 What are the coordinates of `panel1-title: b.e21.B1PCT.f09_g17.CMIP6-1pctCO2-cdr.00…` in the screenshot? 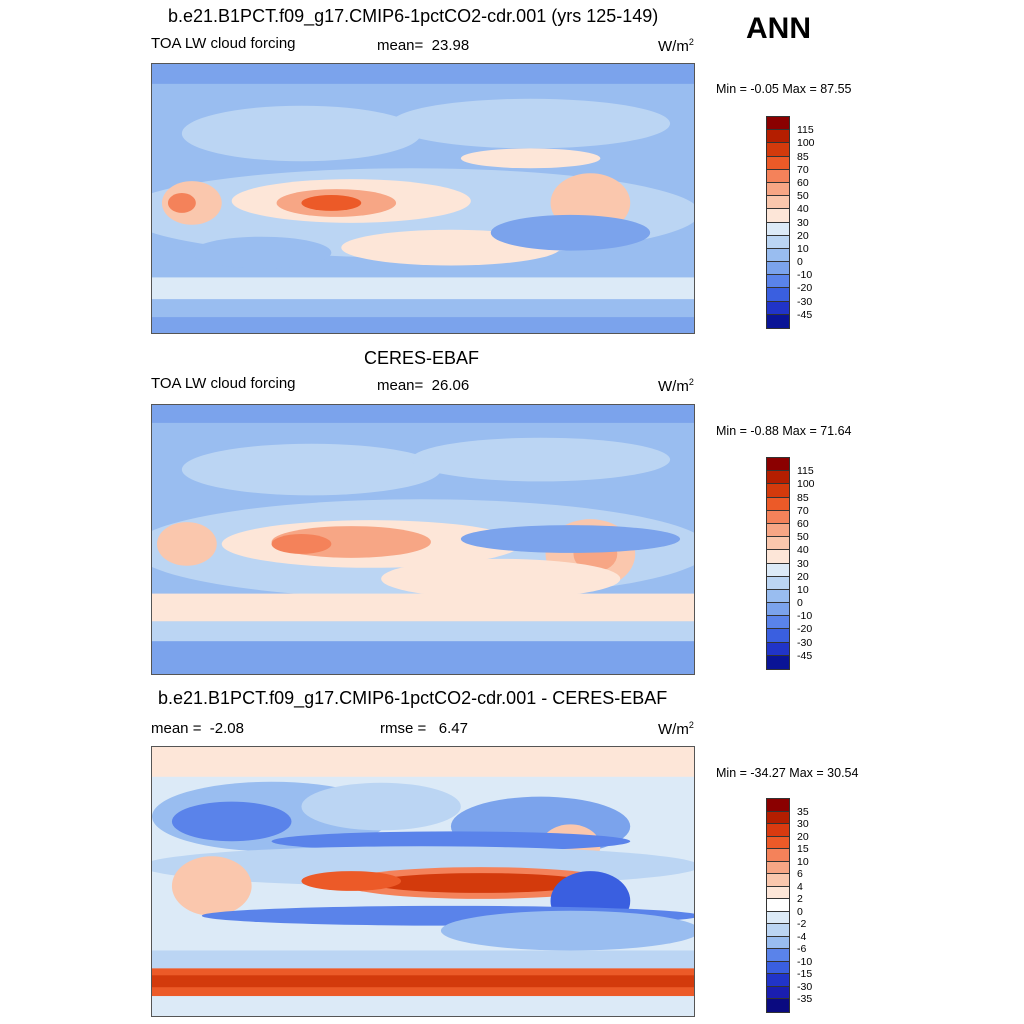 It's located at (413, 16).